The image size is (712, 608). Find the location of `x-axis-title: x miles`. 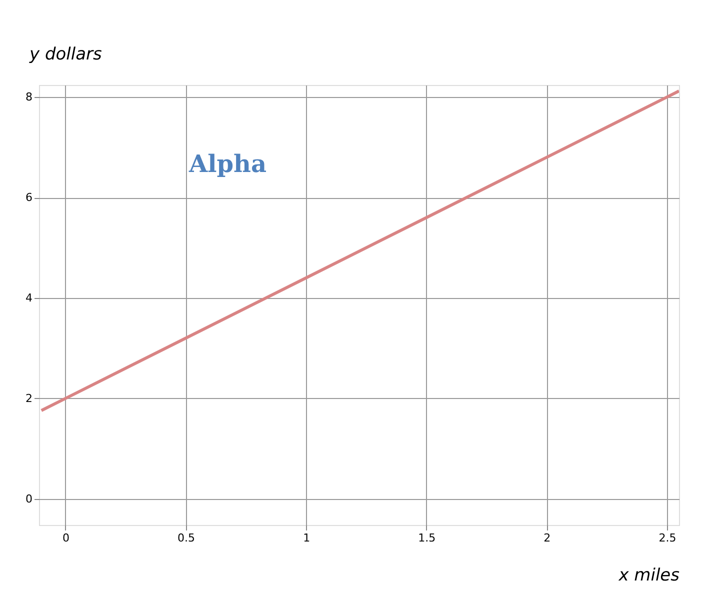

x-axis-title: x miles is located at coordinates (649, 576).